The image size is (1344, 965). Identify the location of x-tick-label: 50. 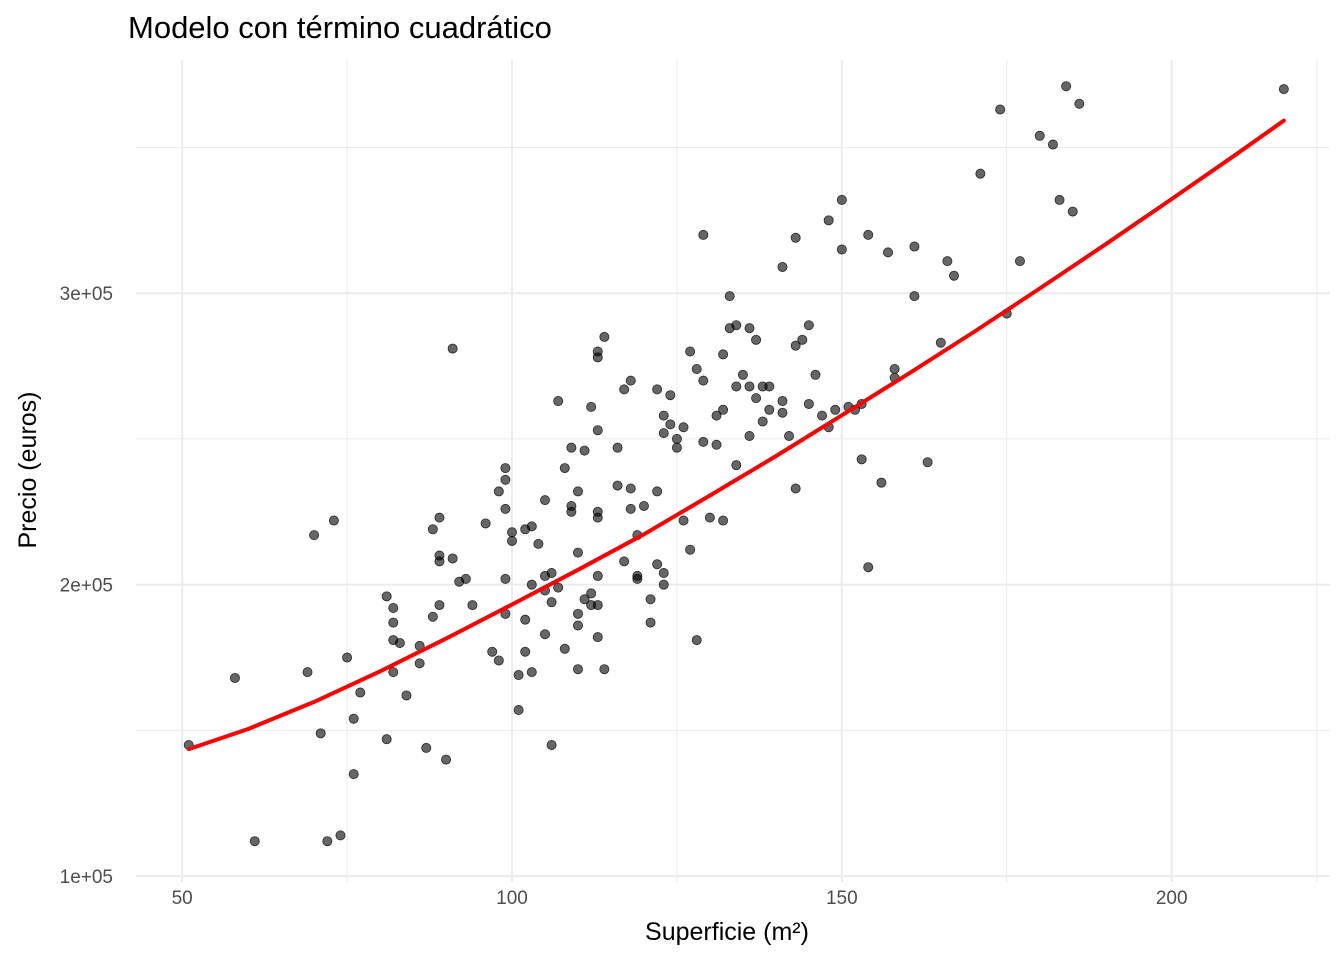
(182, 898).